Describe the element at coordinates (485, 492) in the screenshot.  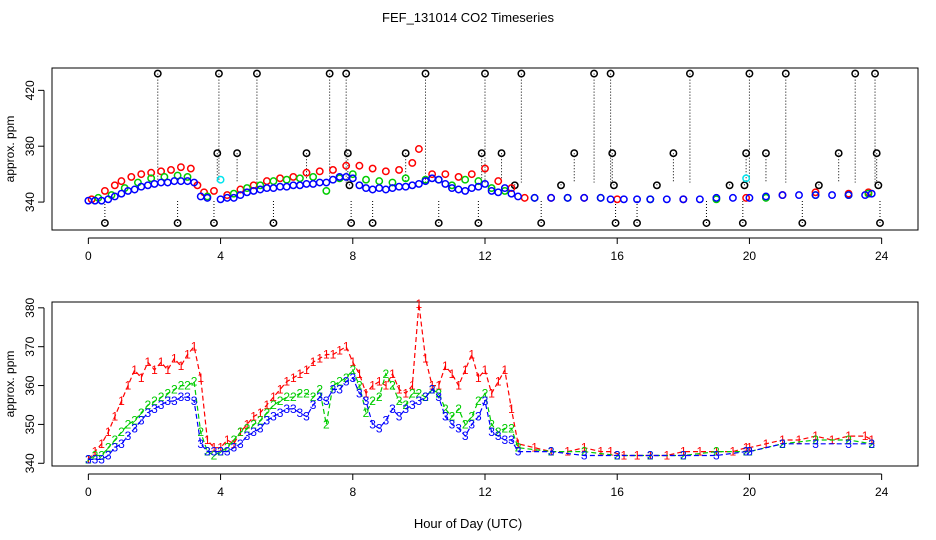
I see `x-tick-label: 12` at that location.